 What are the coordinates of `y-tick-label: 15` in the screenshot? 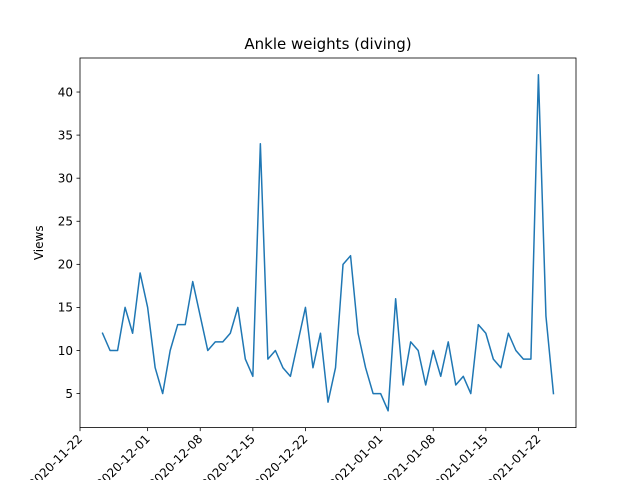 It's located at (65, 308).